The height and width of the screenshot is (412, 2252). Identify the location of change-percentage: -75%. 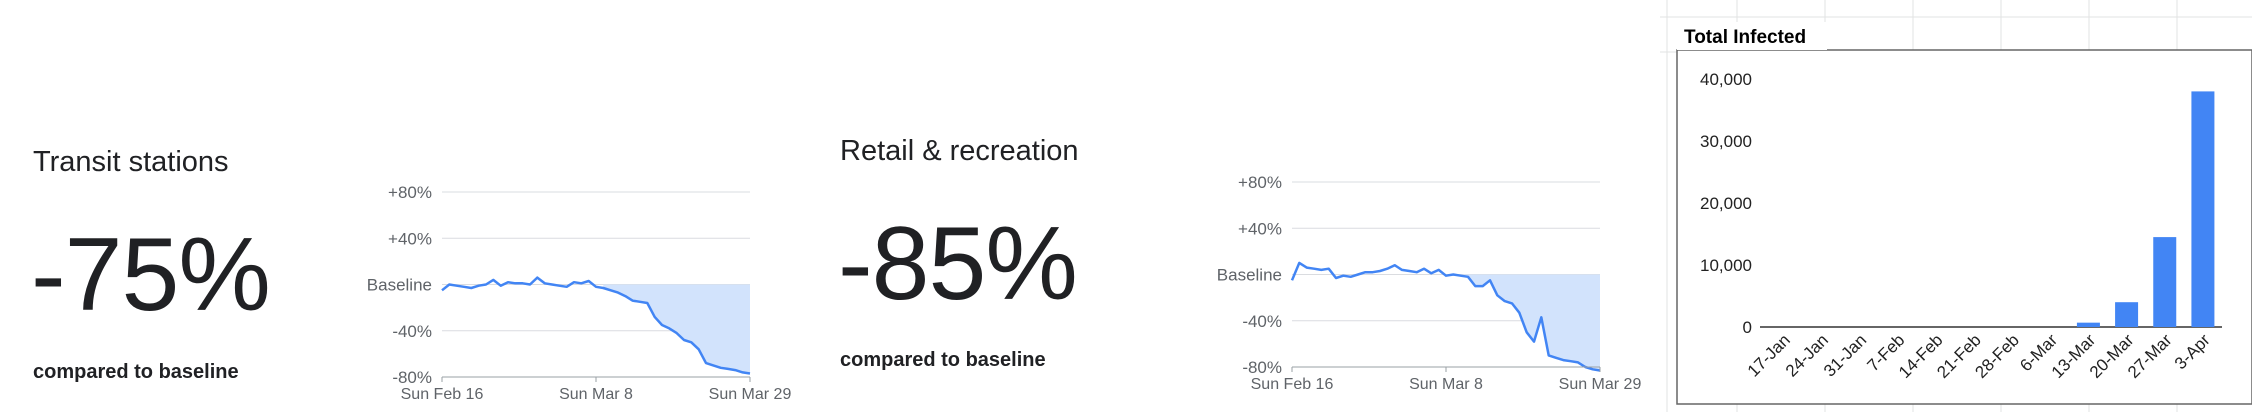
(151, 275).